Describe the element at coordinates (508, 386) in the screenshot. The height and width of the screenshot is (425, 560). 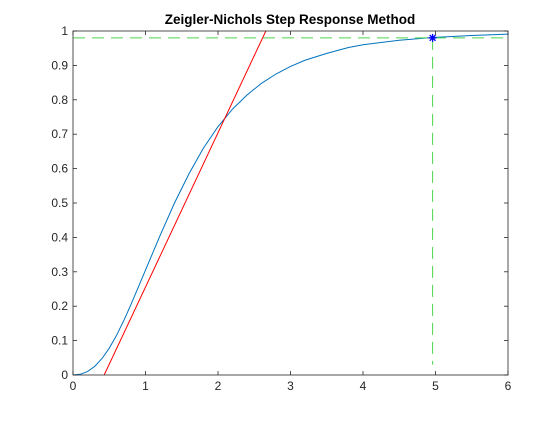
I see `x-tick-label: 6` at that location.